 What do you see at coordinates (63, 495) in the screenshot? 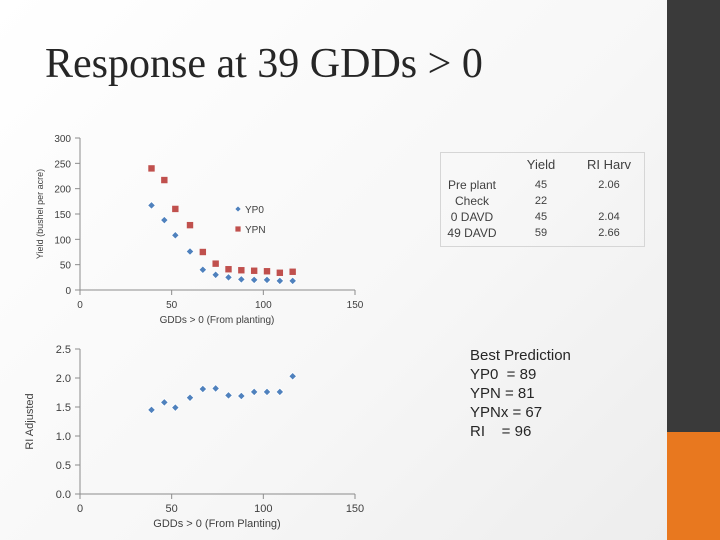
I see `y-tick-label: 0.0` at bounding box center [63, 495].